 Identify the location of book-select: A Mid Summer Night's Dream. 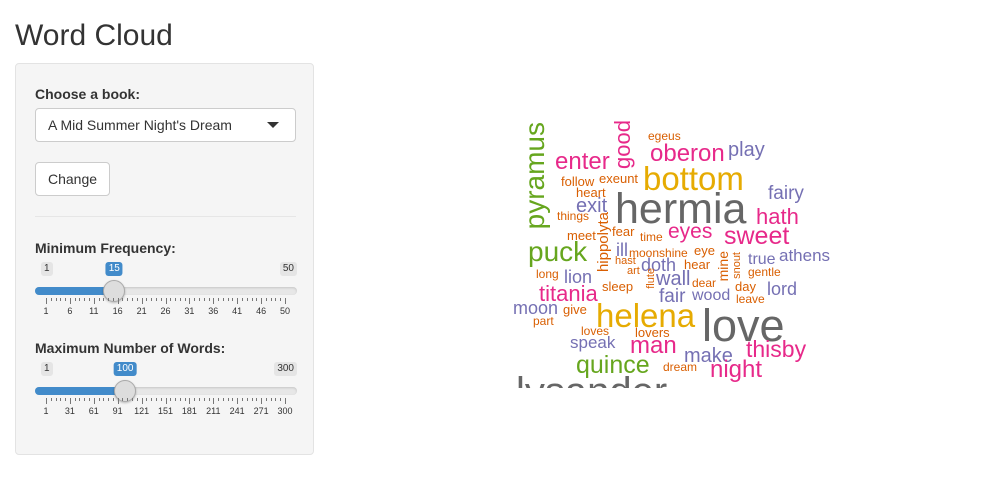
(165, 125).